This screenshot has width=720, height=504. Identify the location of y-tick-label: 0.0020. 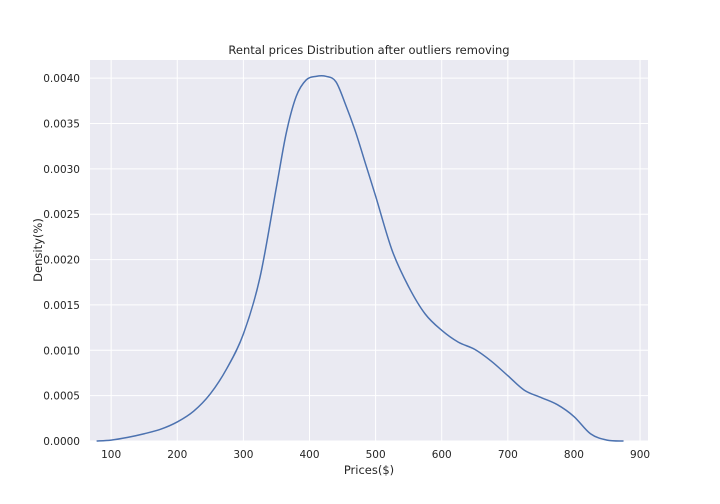
(61, 261).